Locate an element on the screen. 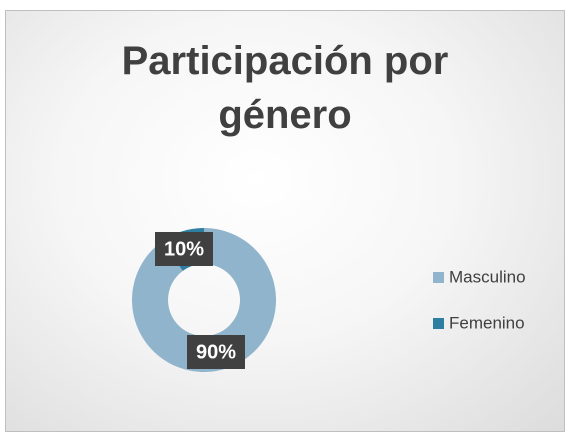 The width and height of the screenshot is (570, 439). data-label: 90% is located at coordinates (216, 352).